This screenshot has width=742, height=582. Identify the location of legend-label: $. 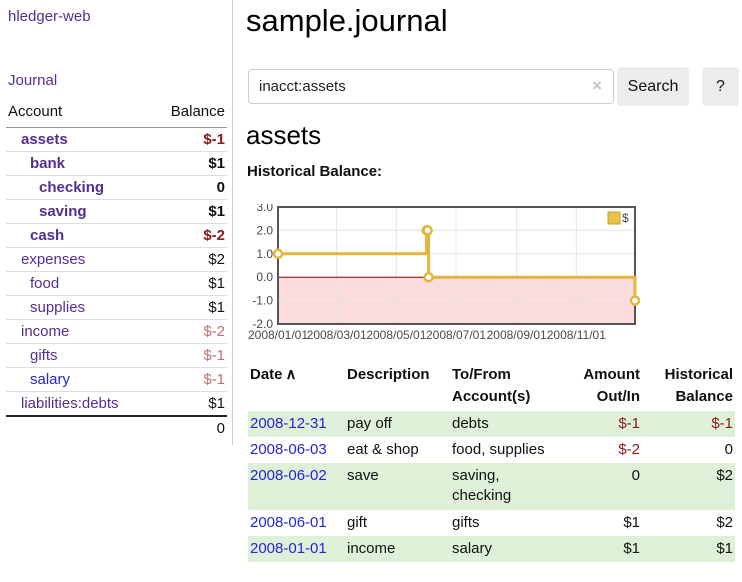
(625, 218).